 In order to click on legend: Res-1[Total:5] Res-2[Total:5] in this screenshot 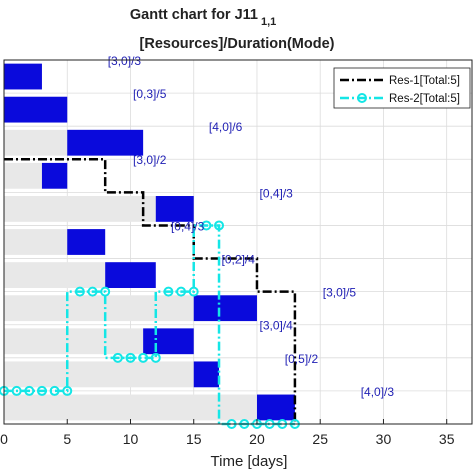, I will do `click(402, 88)`.